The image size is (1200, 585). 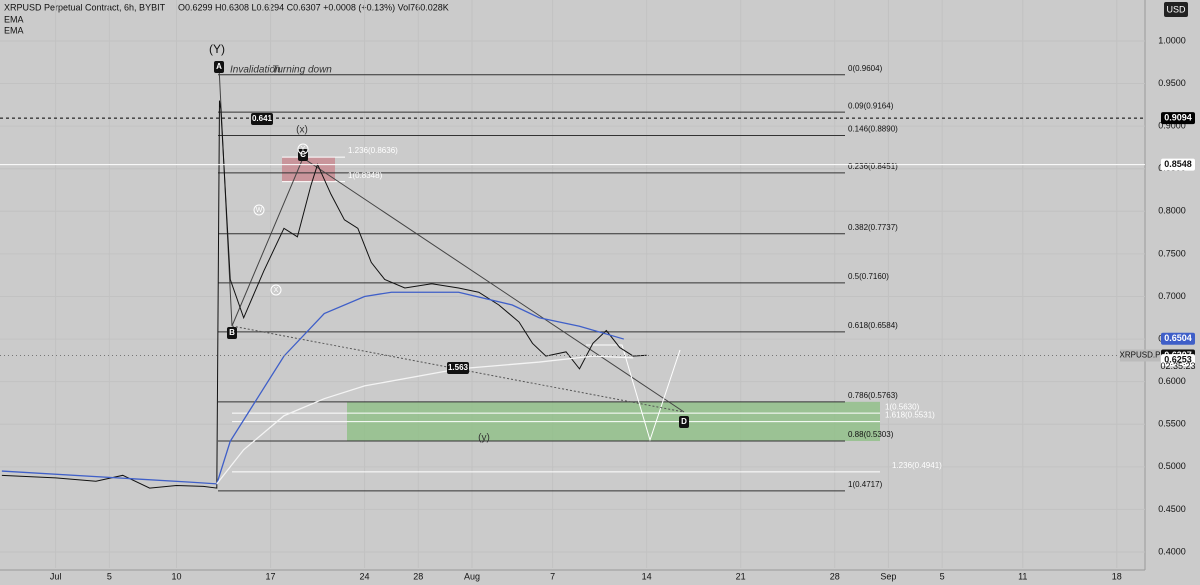 What do you see at coordinates (1172, 509) in the screenshot?
I see `y-tick-label: 0.4500` at bounding box center [1172, 509].